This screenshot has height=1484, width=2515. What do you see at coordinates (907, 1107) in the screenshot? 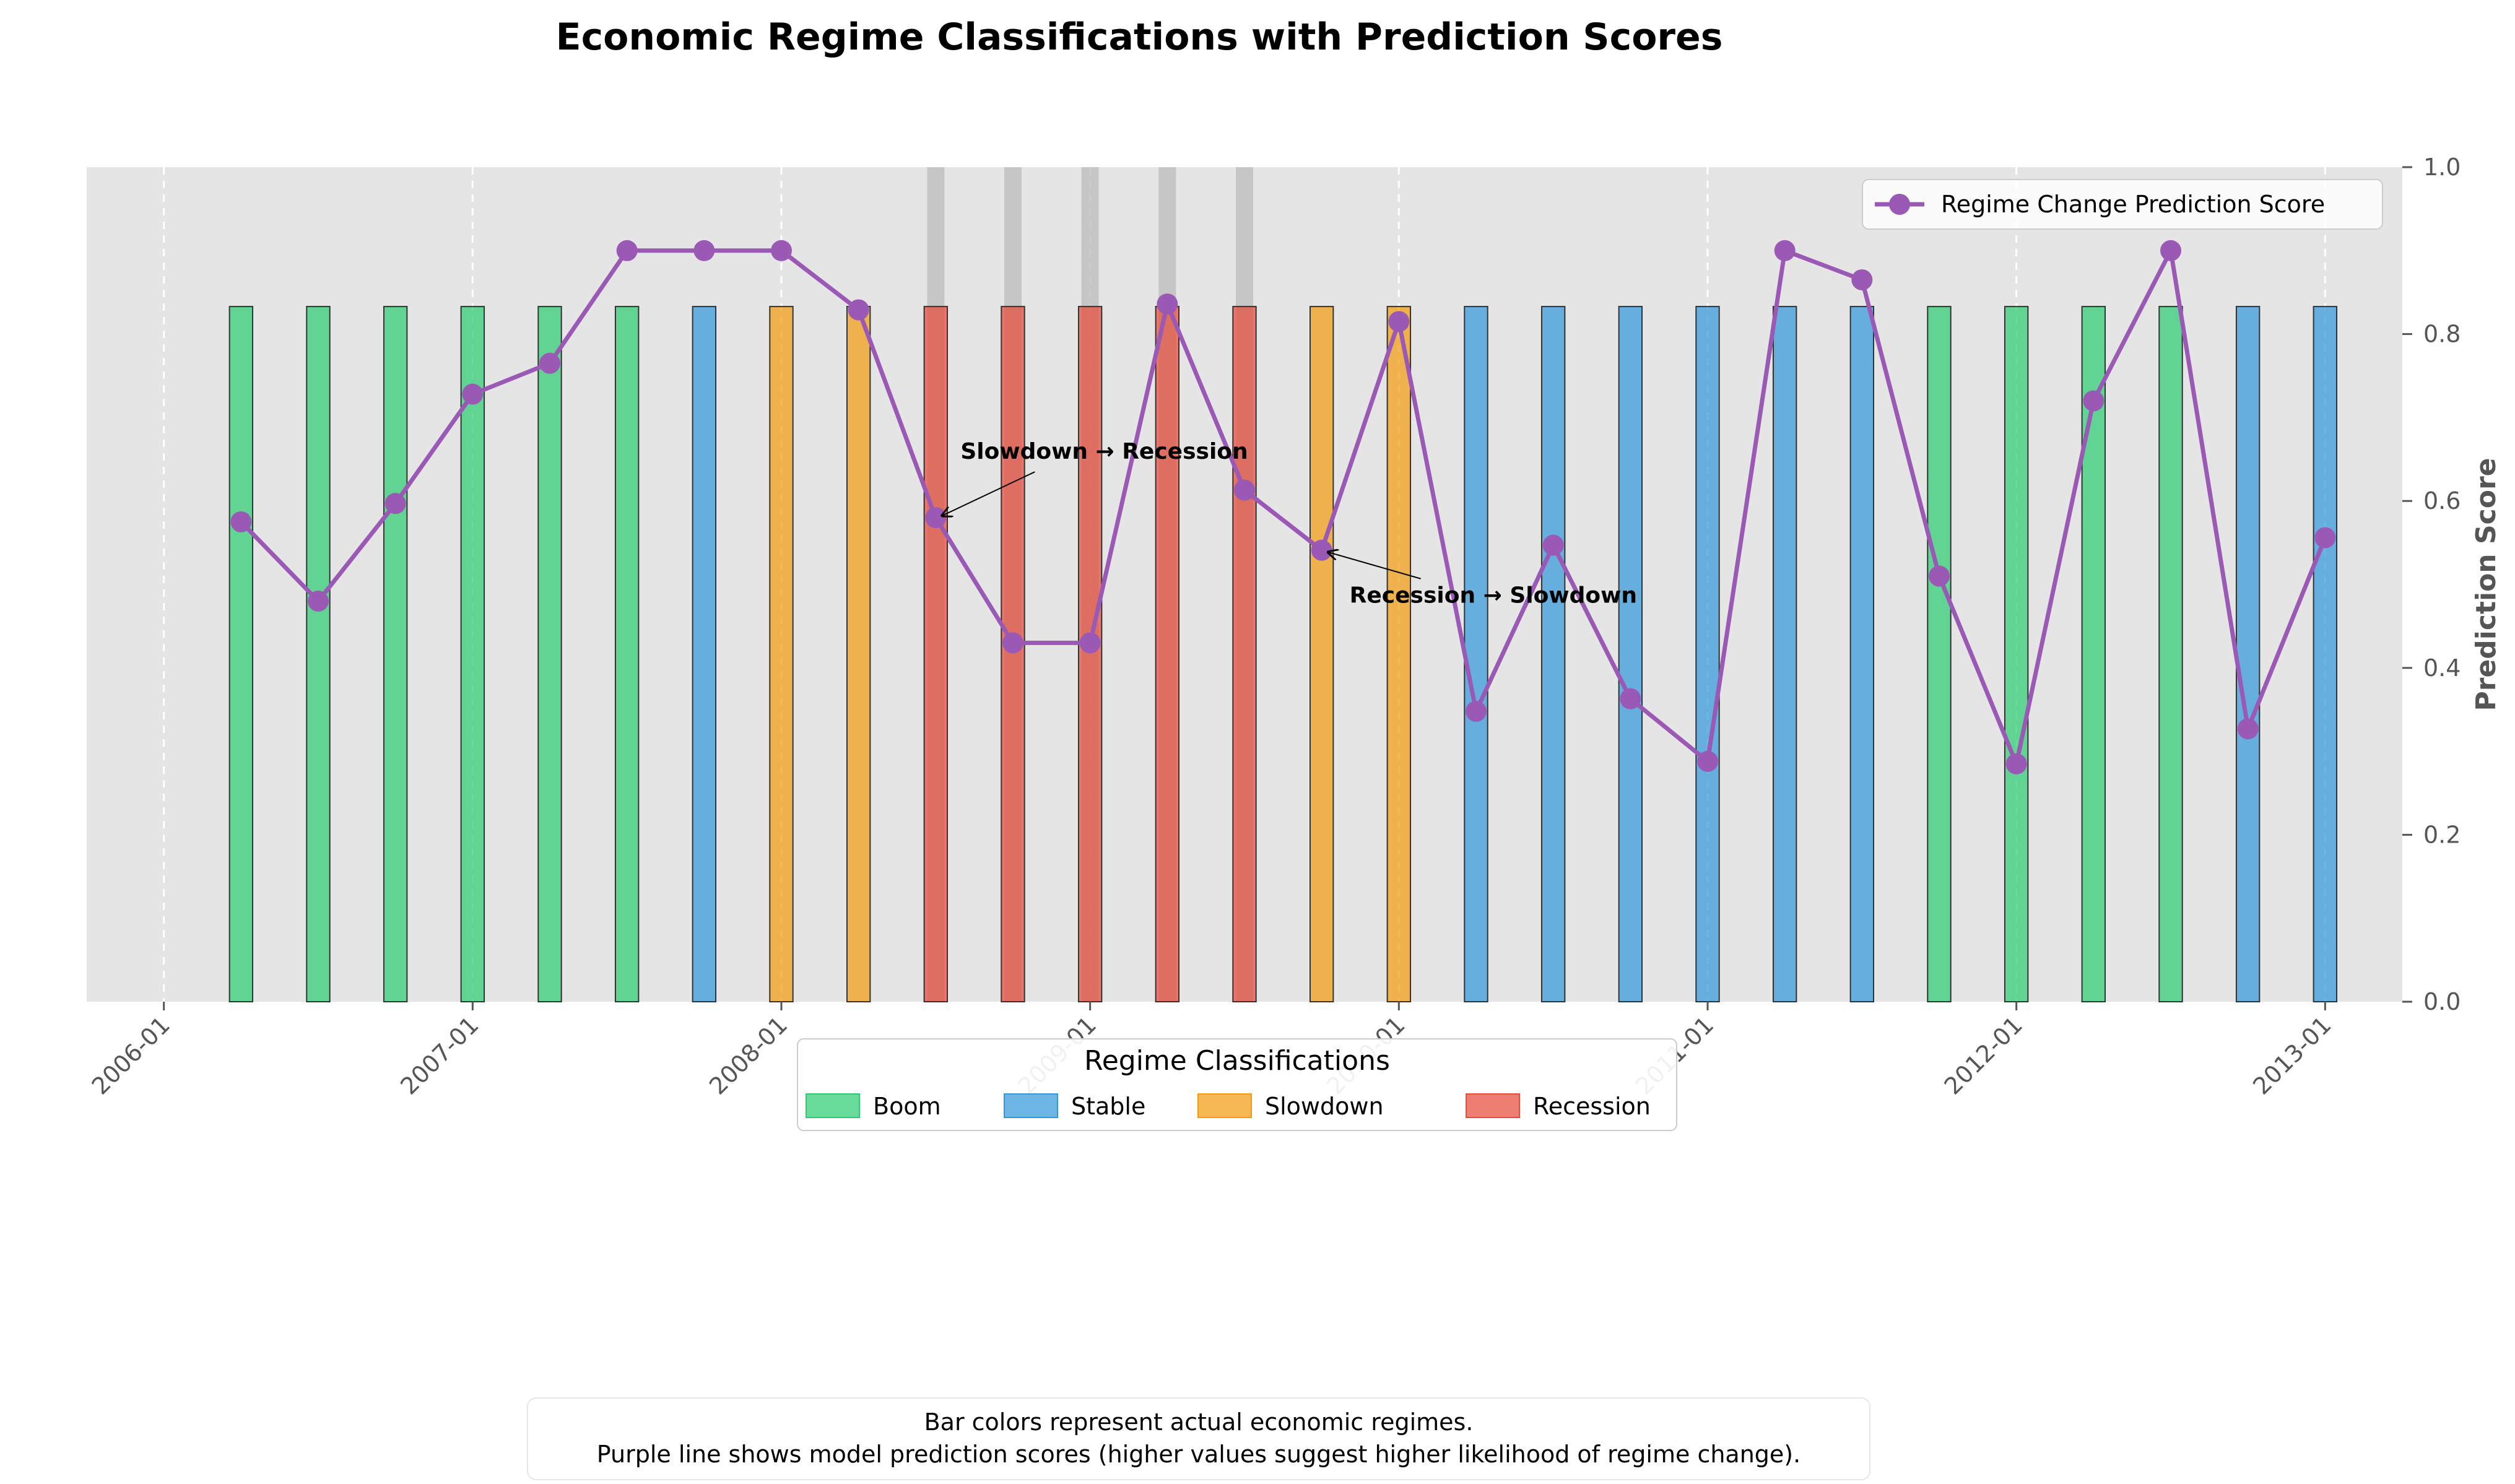
I see `regime-legend-label: Boom` at bounding box center [907, 1107].